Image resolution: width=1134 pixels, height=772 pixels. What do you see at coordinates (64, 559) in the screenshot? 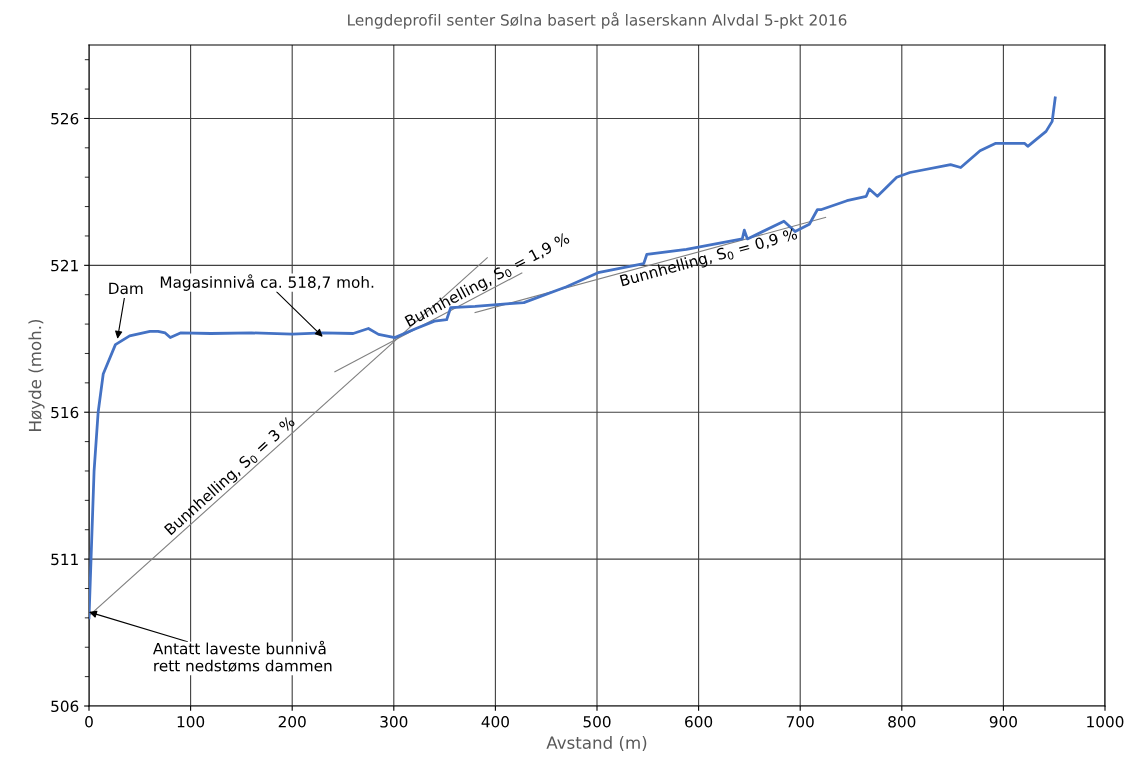
I see `y-tick-label: 511` at bounding box center [64, 559].